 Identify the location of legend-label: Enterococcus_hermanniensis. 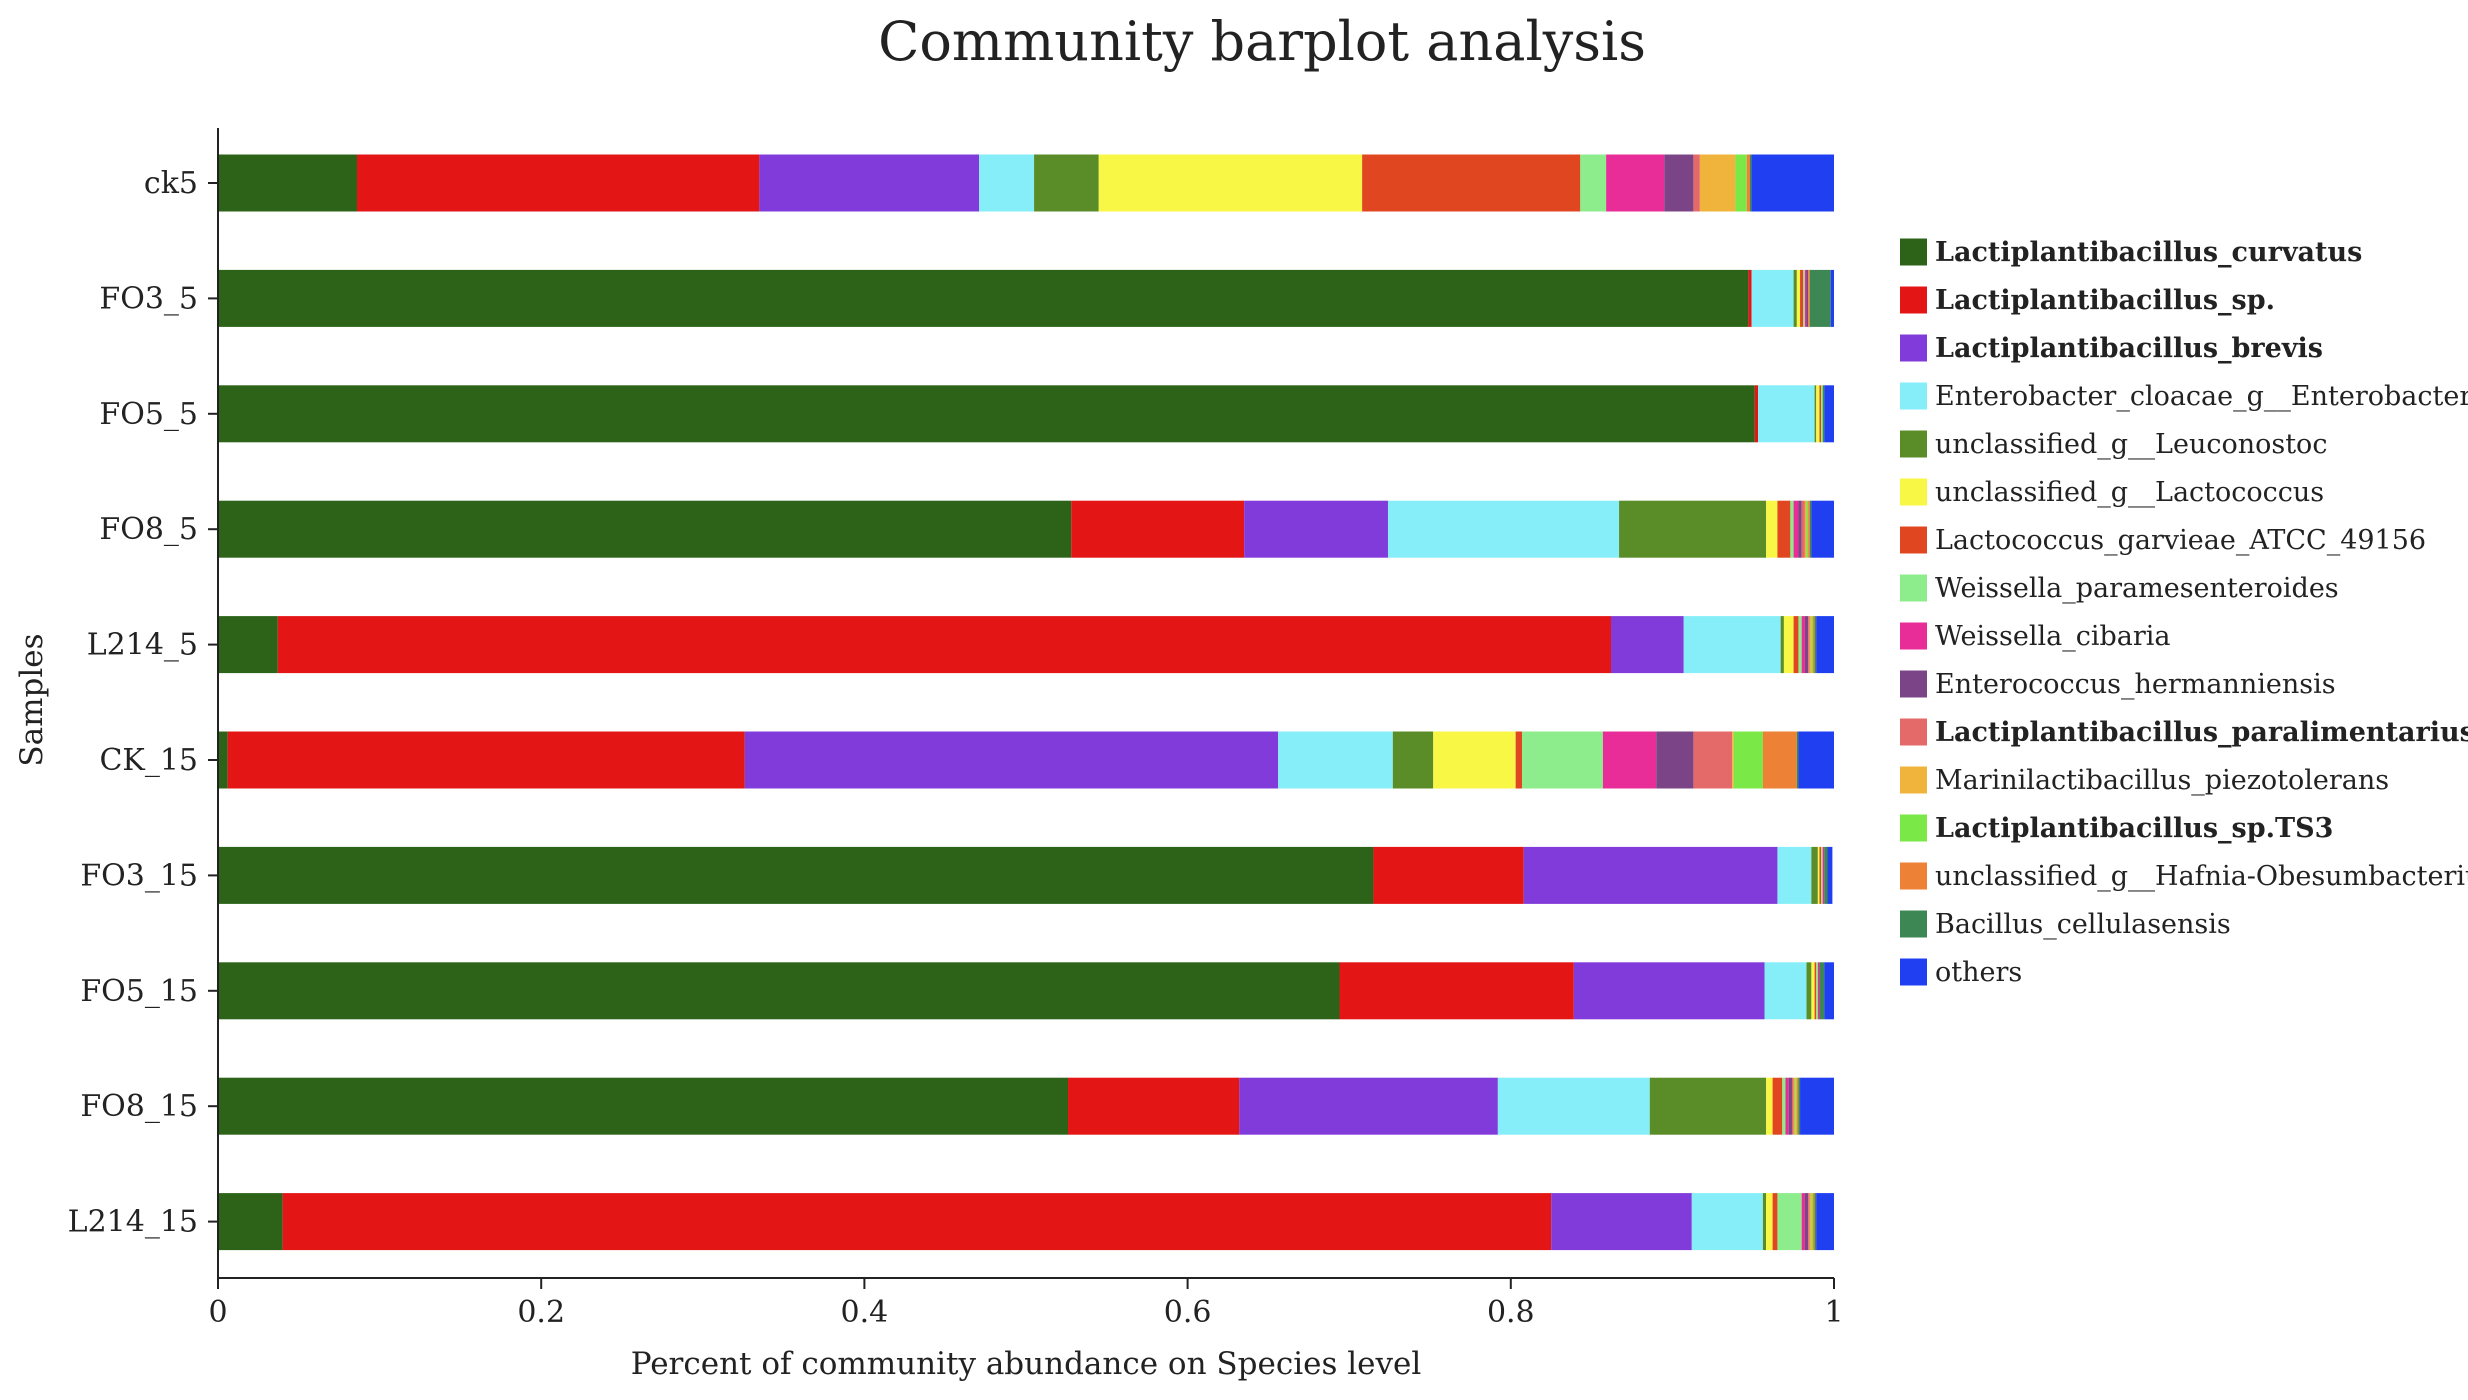
(2135, 684).